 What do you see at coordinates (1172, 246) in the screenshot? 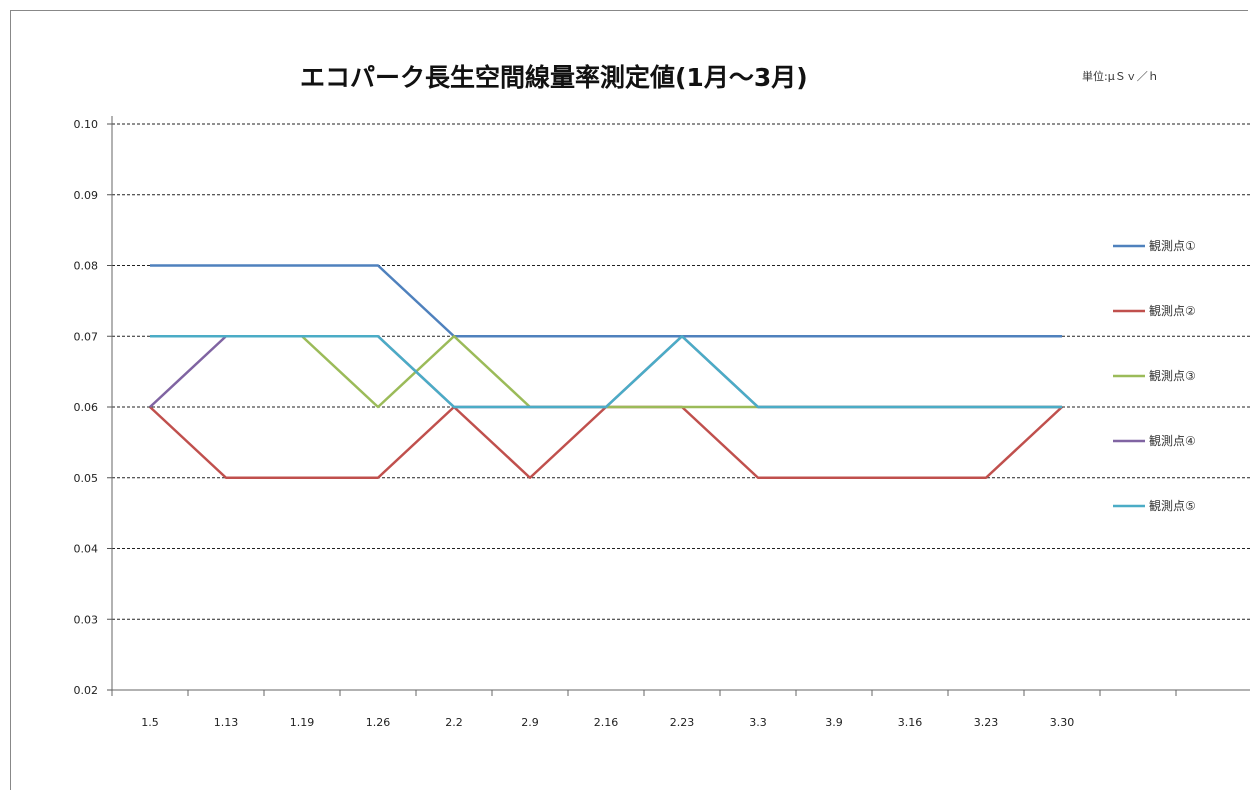
I see `legend-label-1: 観測点①` at bounding box center [1172, 246].